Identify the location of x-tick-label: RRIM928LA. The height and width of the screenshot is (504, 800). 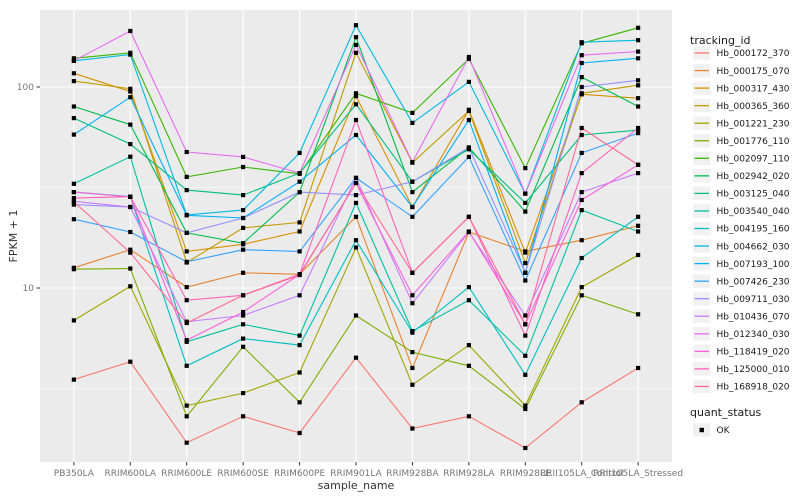
(469, 474).